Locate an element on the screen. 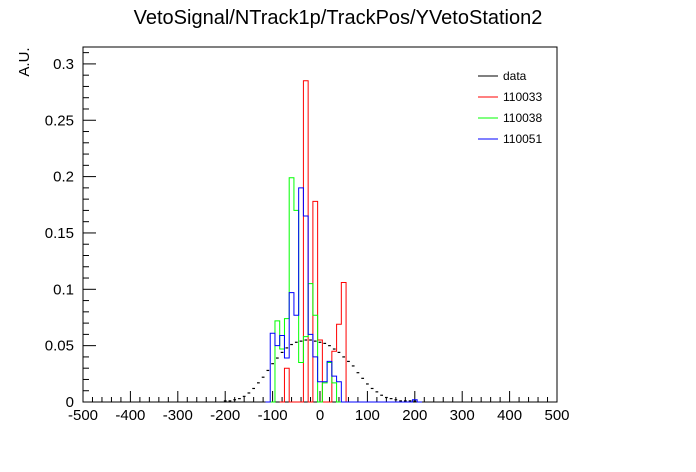 The width and height of the screenshot is (696, 472). x-tick-label: -400 is located at coordinates (130, 415).